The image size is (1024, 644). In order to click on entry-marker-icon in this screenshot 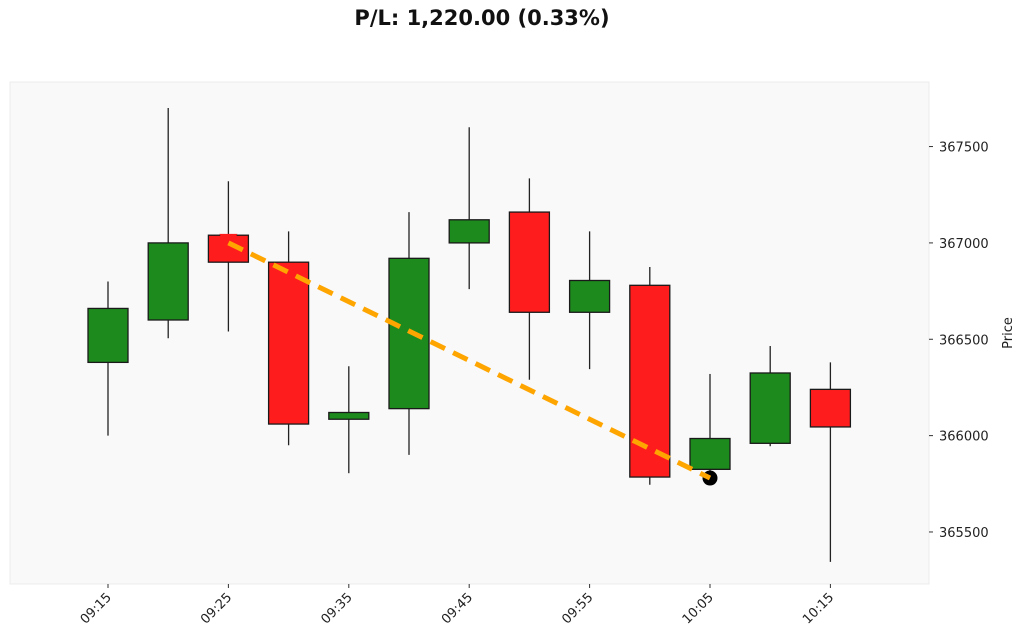, I will do `click(228, 242)`.